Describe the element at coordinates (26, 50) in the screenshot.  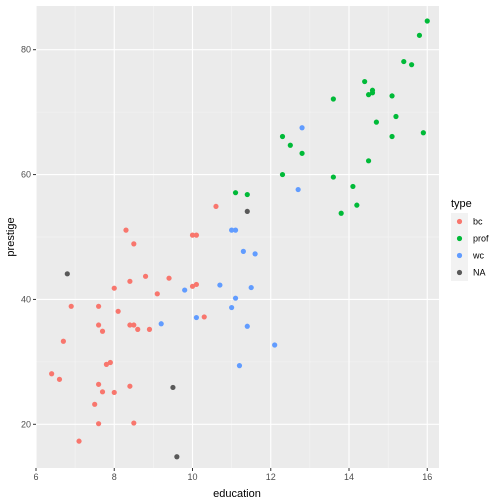
I see `y-tick-label: 80` at that location.